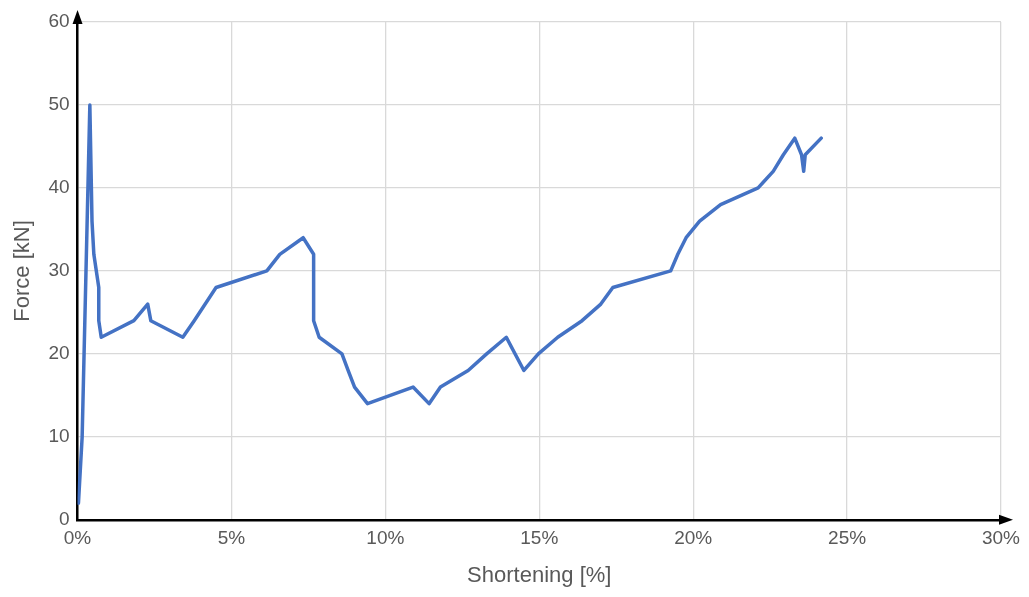  What do you see at coordinates (59, 270) in the screenshot?
I see `y-tick-label: 30` at bounding box center [59, 270].